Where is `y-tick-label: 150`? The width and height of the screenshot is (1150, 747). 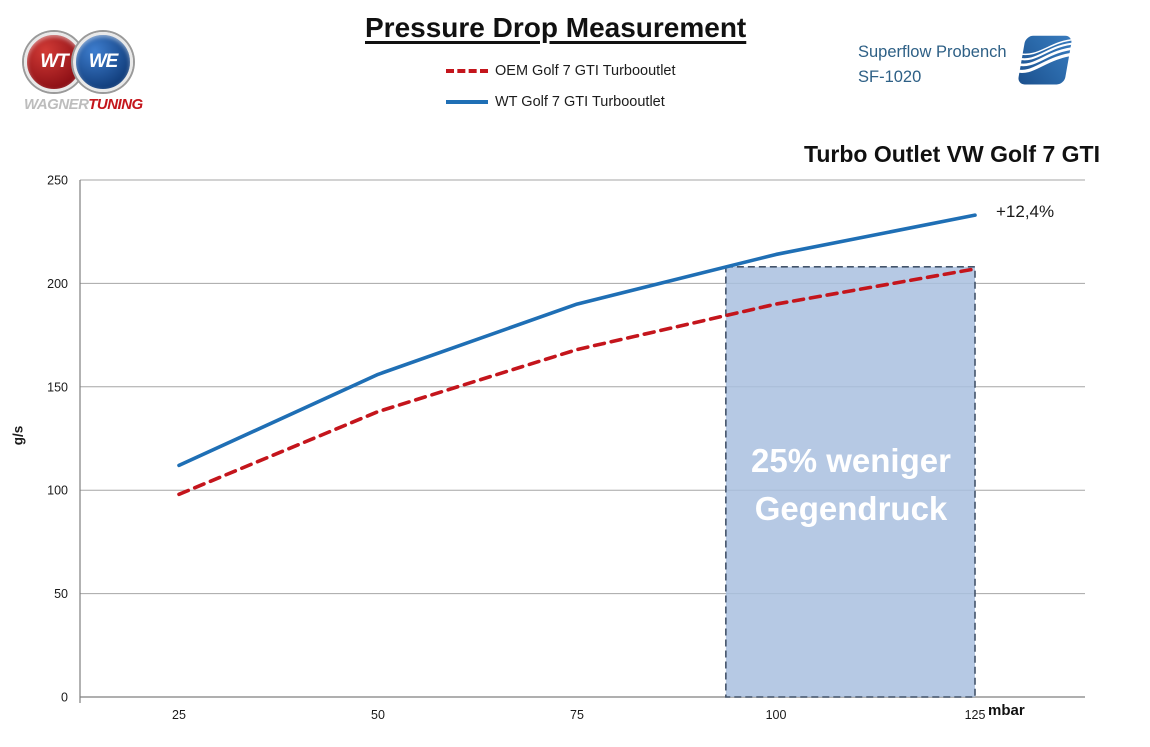 y-tick-label: 150 is located at coordinates (57, 387).